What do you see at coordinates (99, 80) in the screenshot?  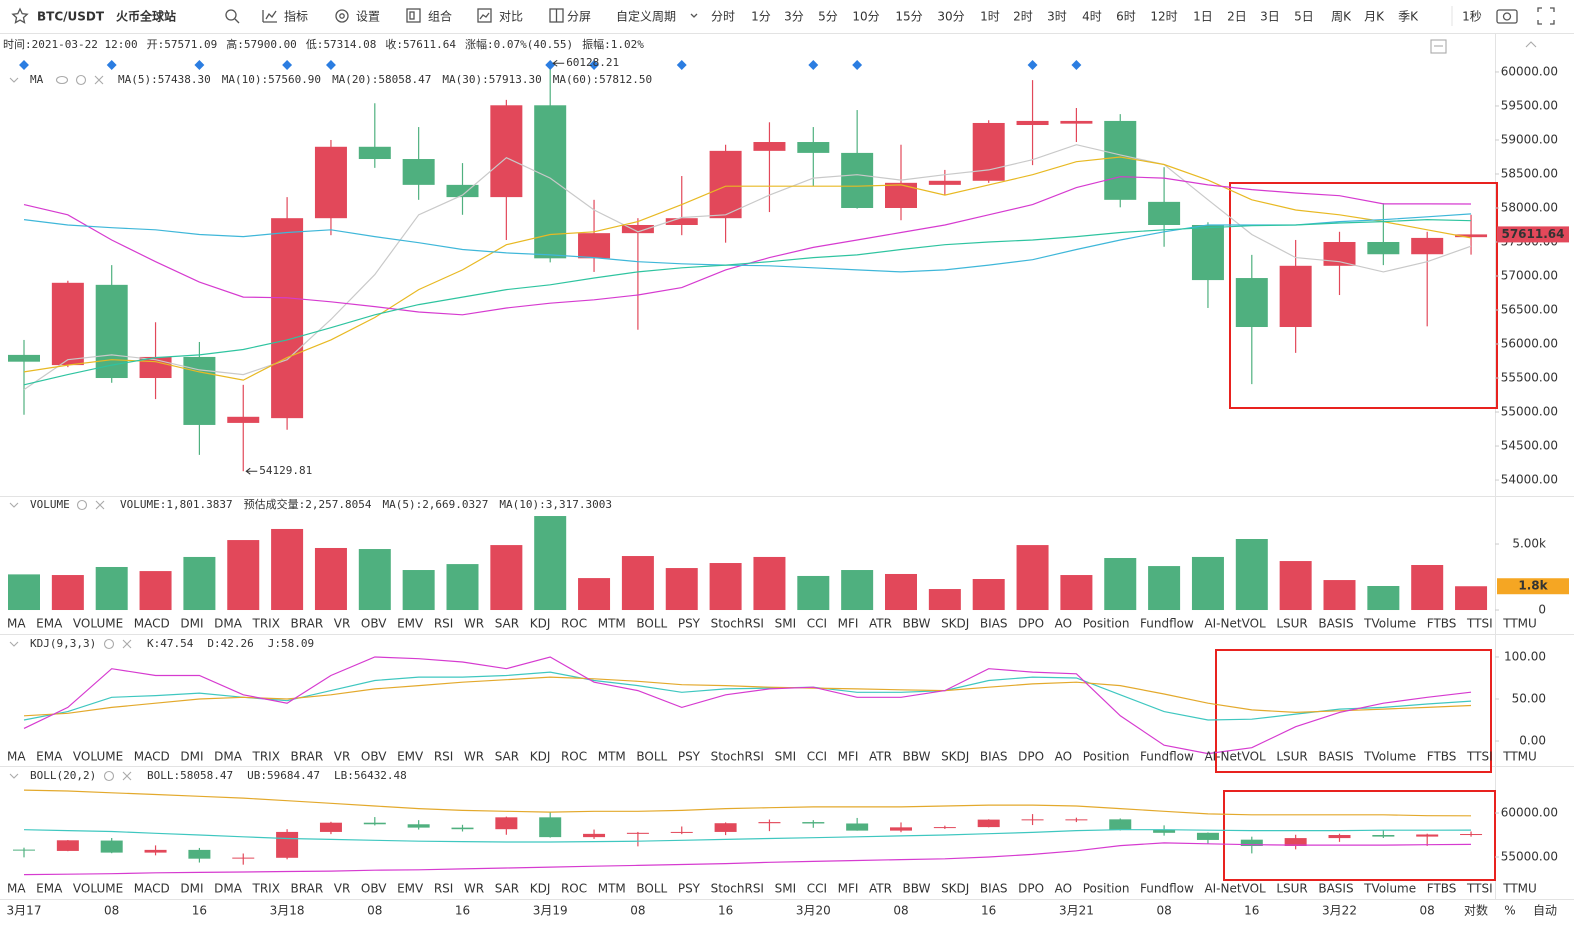 I see `close-icon` at bounding box center [99, 80].